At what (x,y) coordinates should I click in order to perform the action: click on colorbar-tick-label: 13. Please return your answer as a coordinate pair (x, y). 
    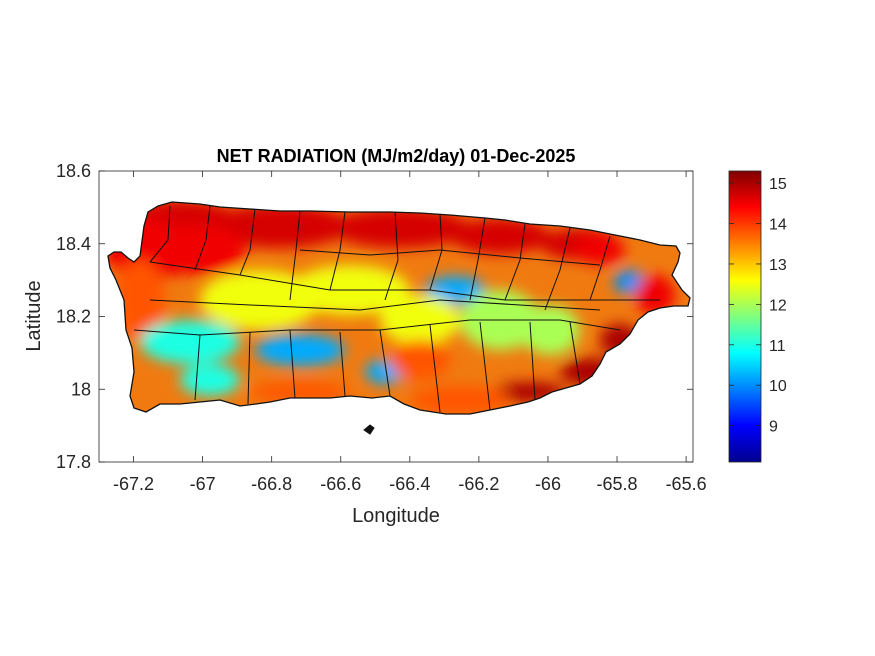
    Looking at the image, I should click on (778, 265).